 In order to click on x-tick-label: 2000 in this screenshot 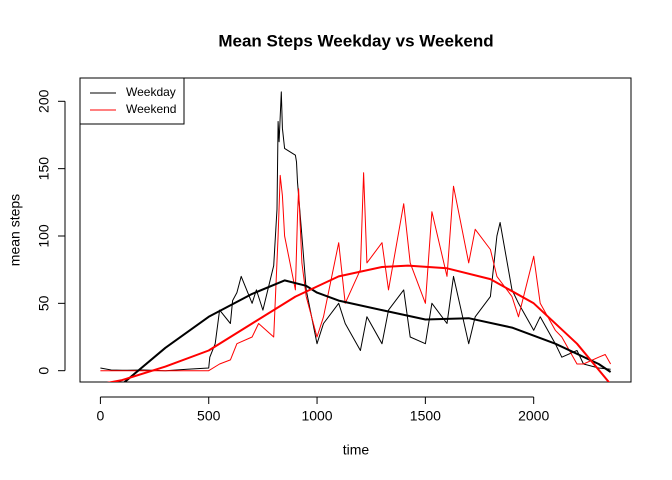, I will do `click(533, 416)`.